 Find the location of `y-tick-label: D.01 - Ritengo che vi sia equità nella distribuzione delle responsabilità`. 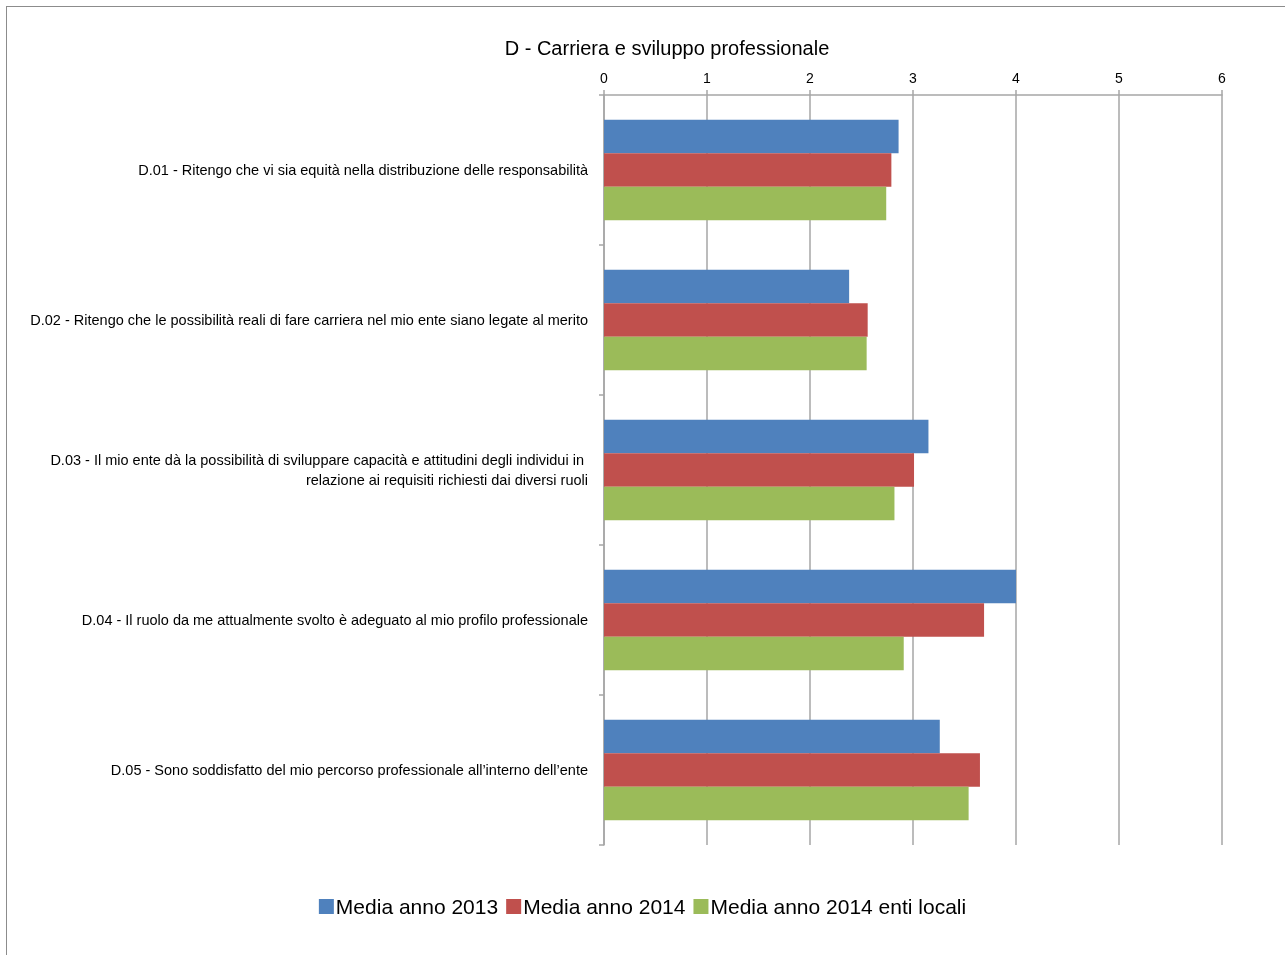

y-tick-label: D.01 - Ritengo che vi sia equità nella distribuzione delle responsabilità is located at coordinates (363, 170).